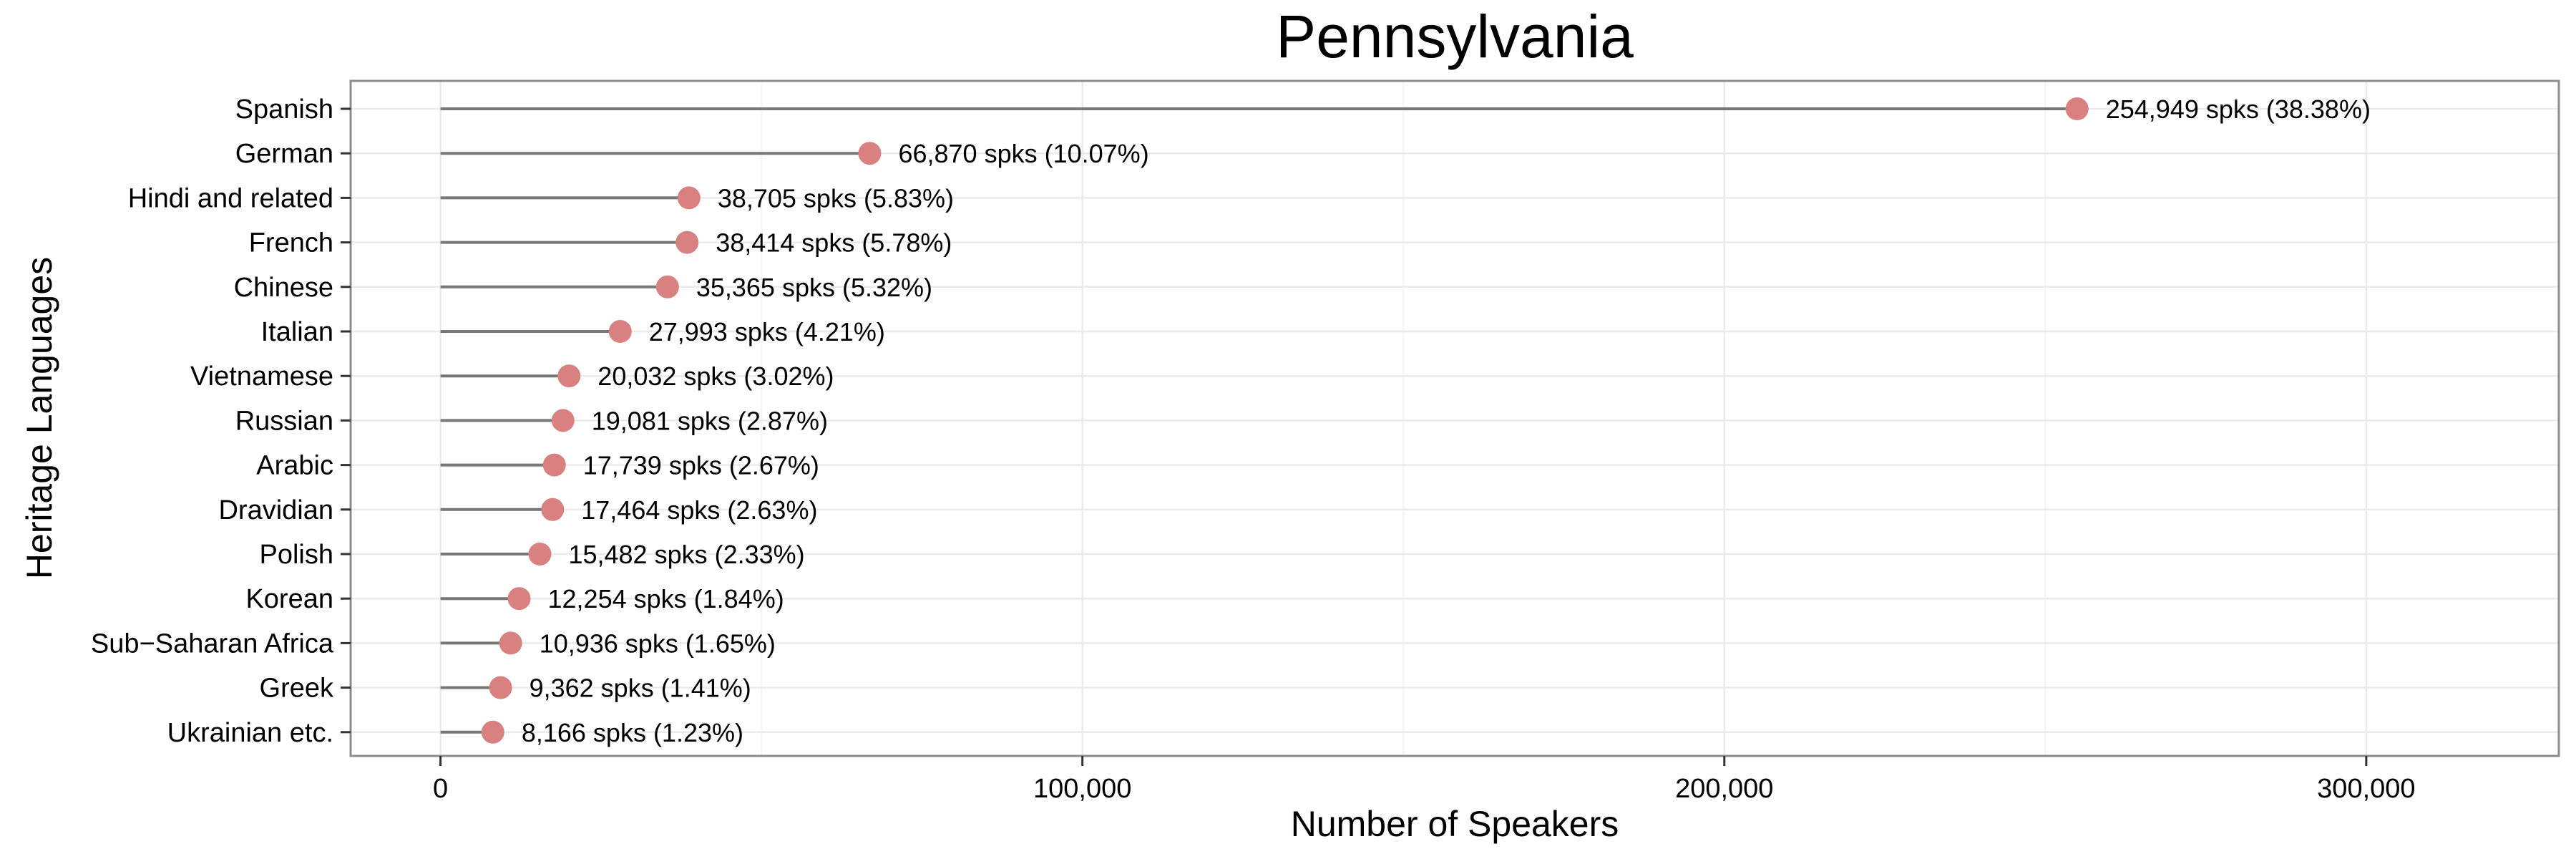 The width and height of the screenshot is (2576, 859). I want to click on data-label: 19,081 spks (2.87%), so click(710, 420).